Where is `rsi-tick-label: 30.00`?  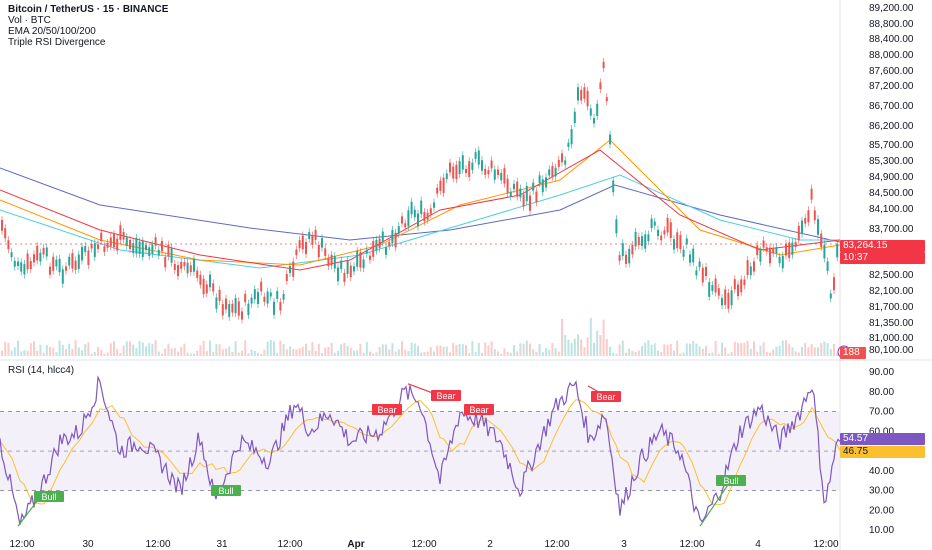 rsi-tick-label: 30.00 is located at coordinates (881, 491).